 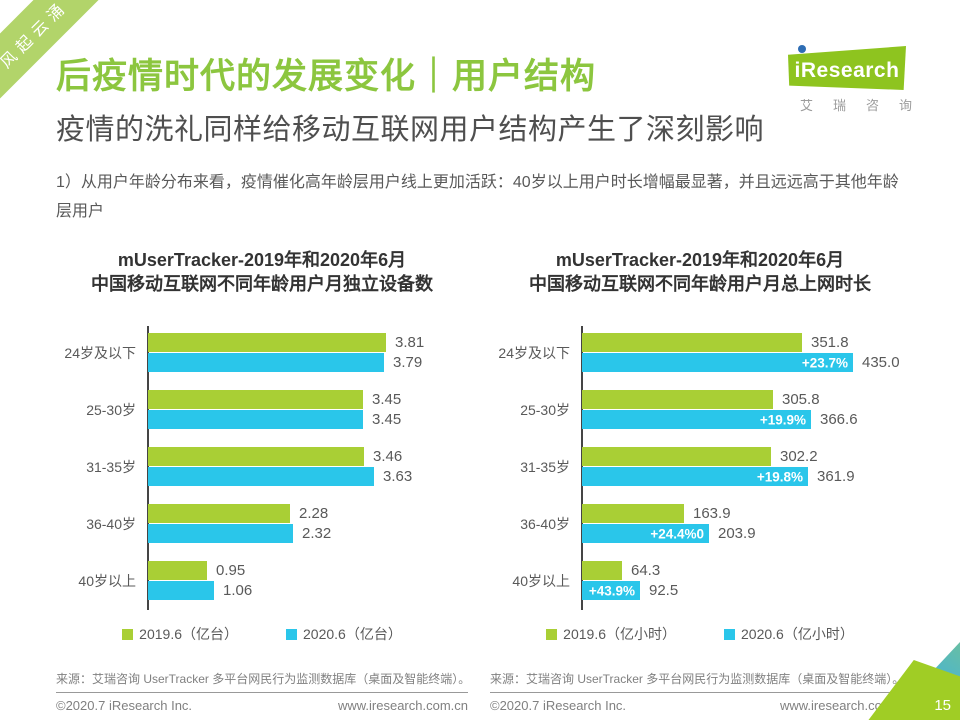 What do you see at coordinates (700, 284) in the screenshot?
I see `chart-title-line2: 中国移动互联网不同年龄用户月总上网时长` at bounding box center [700, 284].